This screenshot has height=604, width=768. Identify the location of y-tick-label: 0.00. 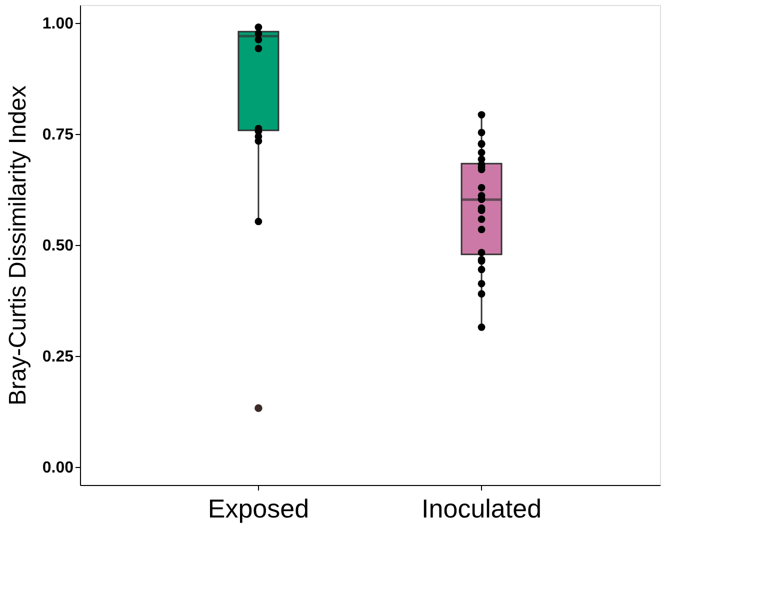
(58, 468).